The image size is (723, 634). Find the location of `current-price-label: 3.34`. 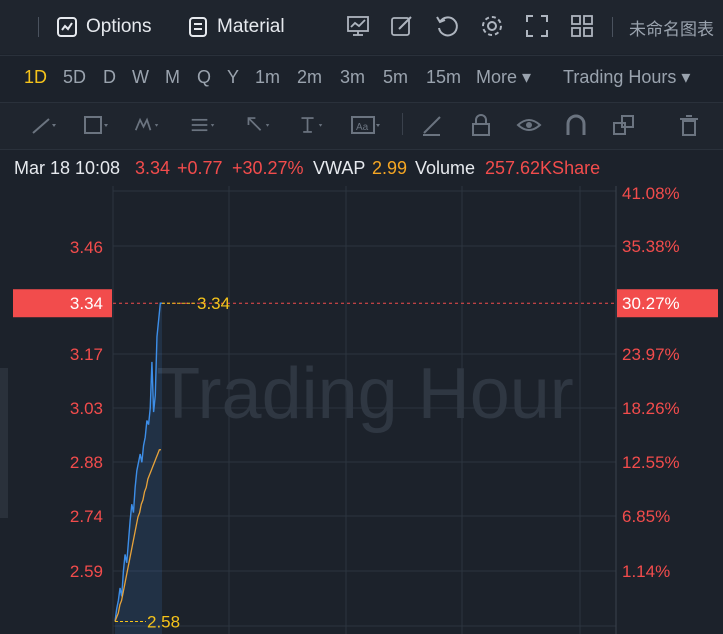

current-price-label: 3.34 is located at coordinates (86, 303).